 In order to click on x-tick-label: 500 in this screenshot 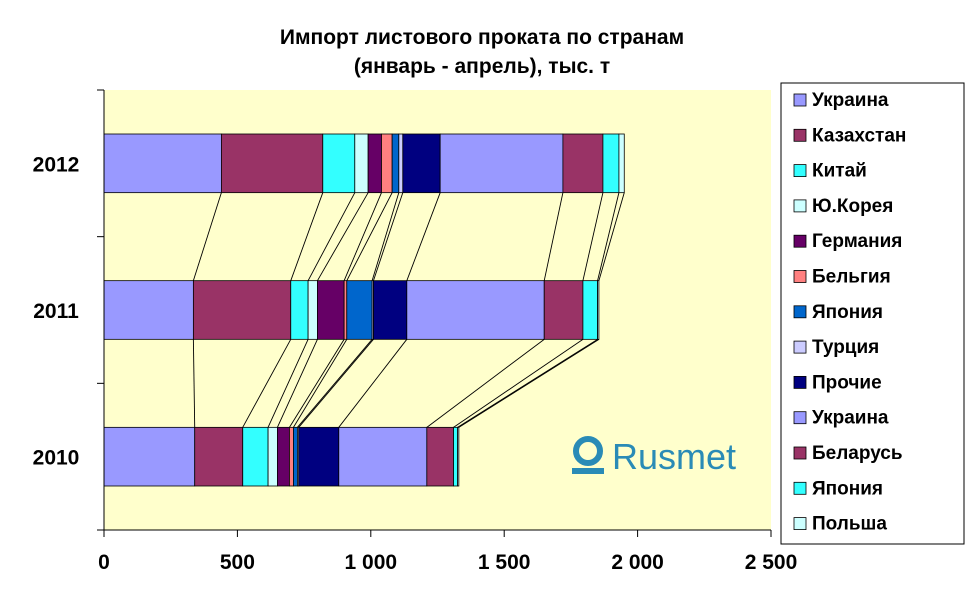, I will do `click(237, 562)`.